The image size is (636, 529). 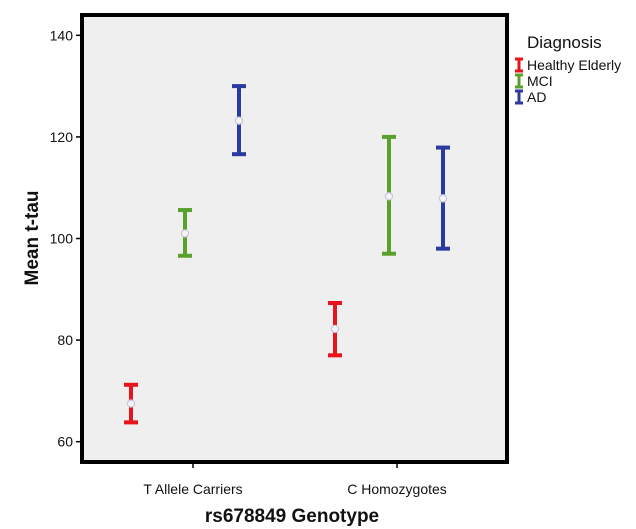 What do you see at coordinates (295, 479) in the screenshot?
I see `x-axis: T Allele Carriers C Homozygotes` at bounding box center [295, 479].